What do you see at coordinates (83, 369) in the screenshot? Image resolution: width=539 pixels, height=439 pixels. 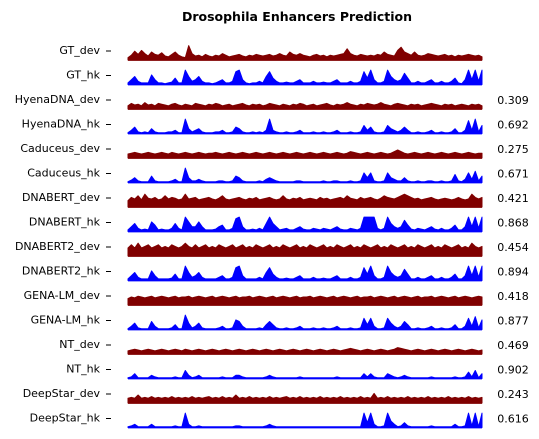 I see `series-label: NT_hk` at bounding box center [83, 369].